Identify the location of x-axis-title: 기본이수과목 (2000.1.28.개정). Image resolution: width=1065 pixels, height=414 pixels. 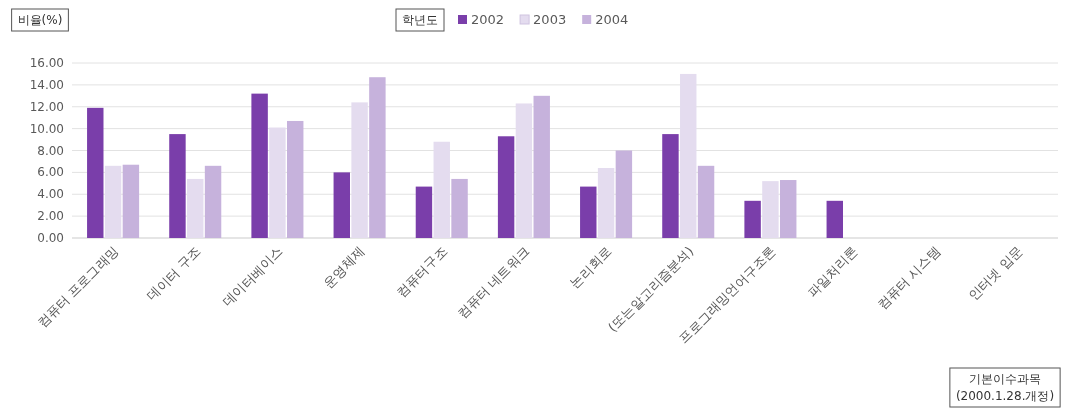
(1005, 387).